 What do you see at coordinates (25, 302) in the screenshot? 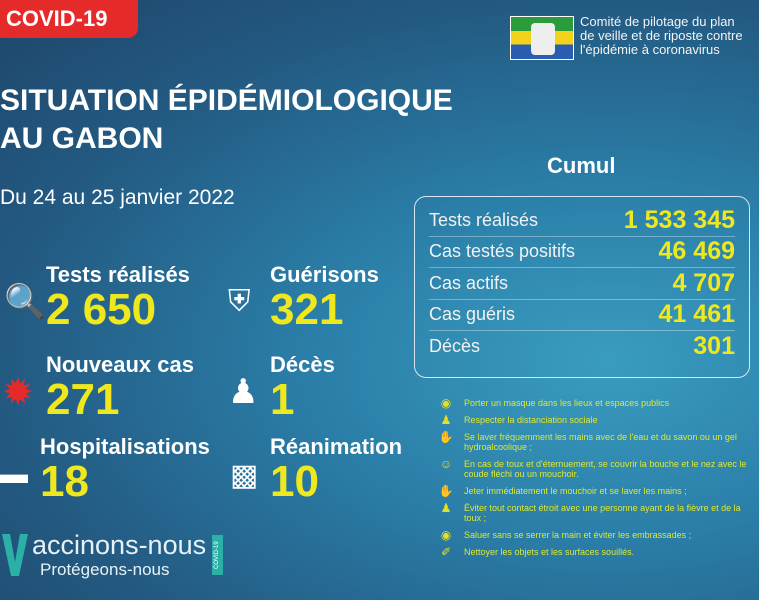
I see `magnifier-icon: 🔍` at bounding box center [25, 302].